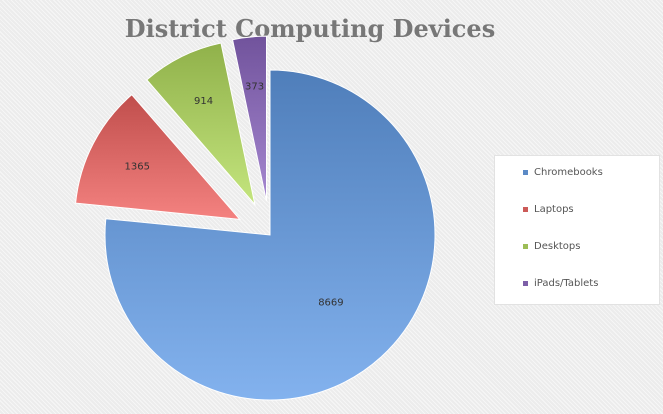 The width and height of the screenshot is (663, 414). What do you see at coordinates (568, 172) in the screenshot?
I see `legend-label: Chromebooks` at bounding box center [568, 172].